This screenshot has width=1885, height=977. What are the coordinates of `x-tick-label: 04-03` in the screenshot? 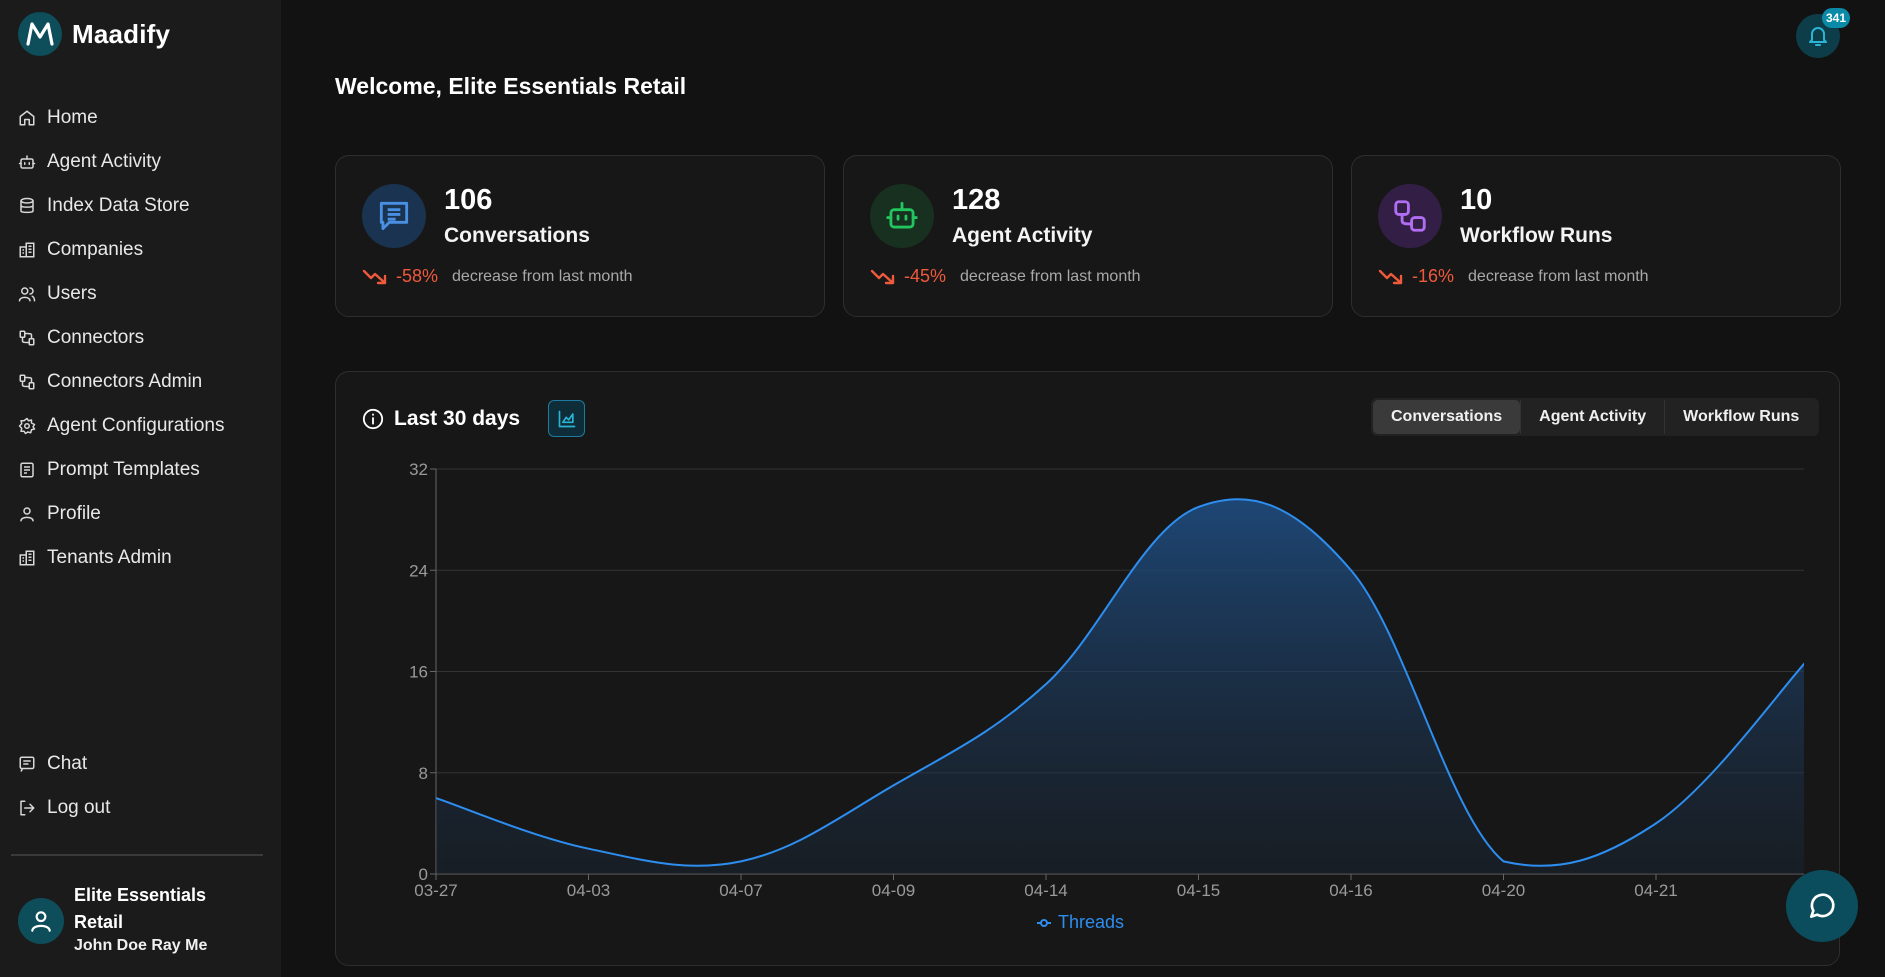 It's located at (588, 890).